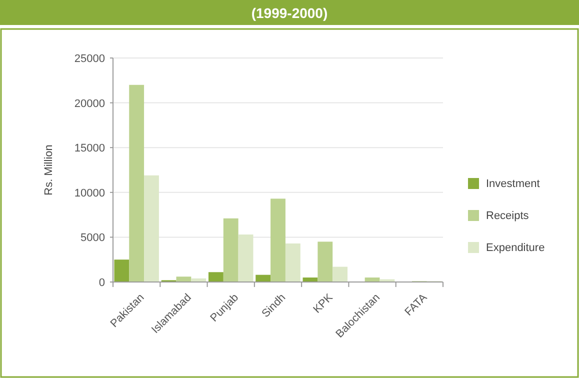 The height and width of the screenshot is (378, 579). Describe the element at coordinates (92, 238) in the screenshot. I see `y-tick-label: 5000` at that location.